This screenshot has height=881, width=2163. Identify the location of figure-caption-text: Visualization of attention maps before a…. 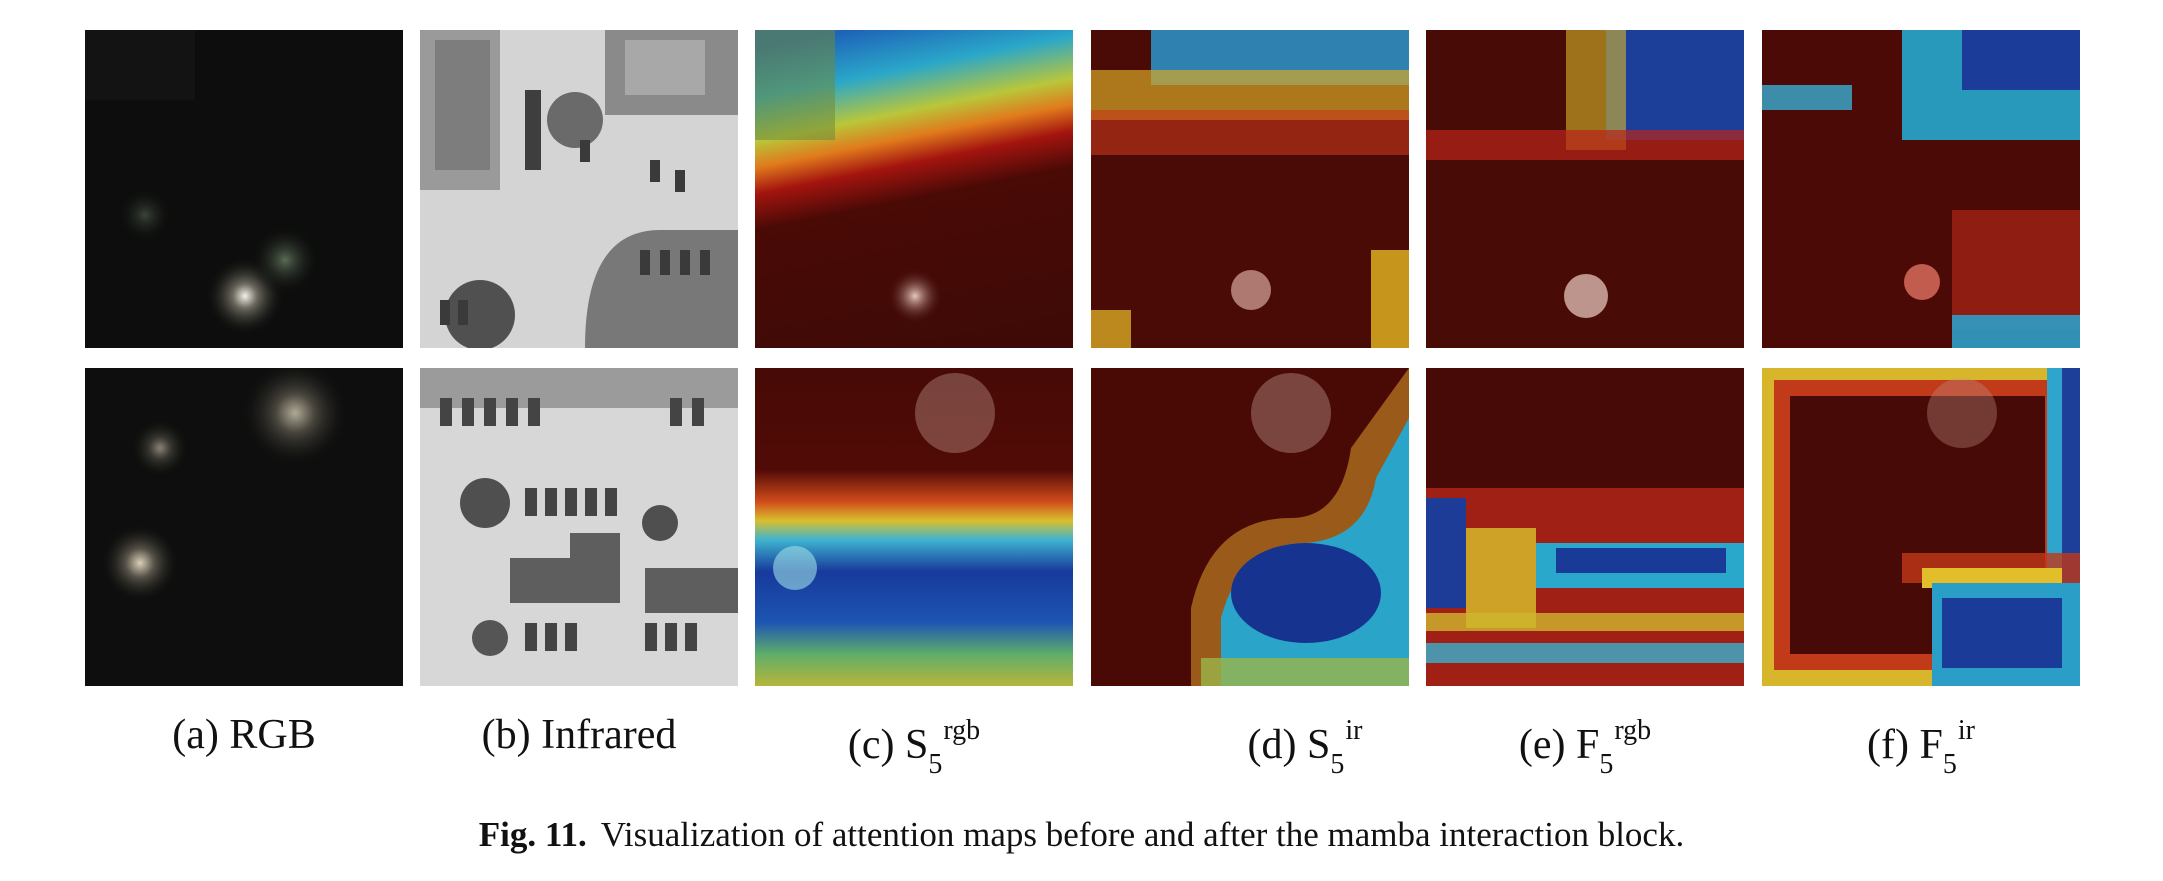
(1142, 834).